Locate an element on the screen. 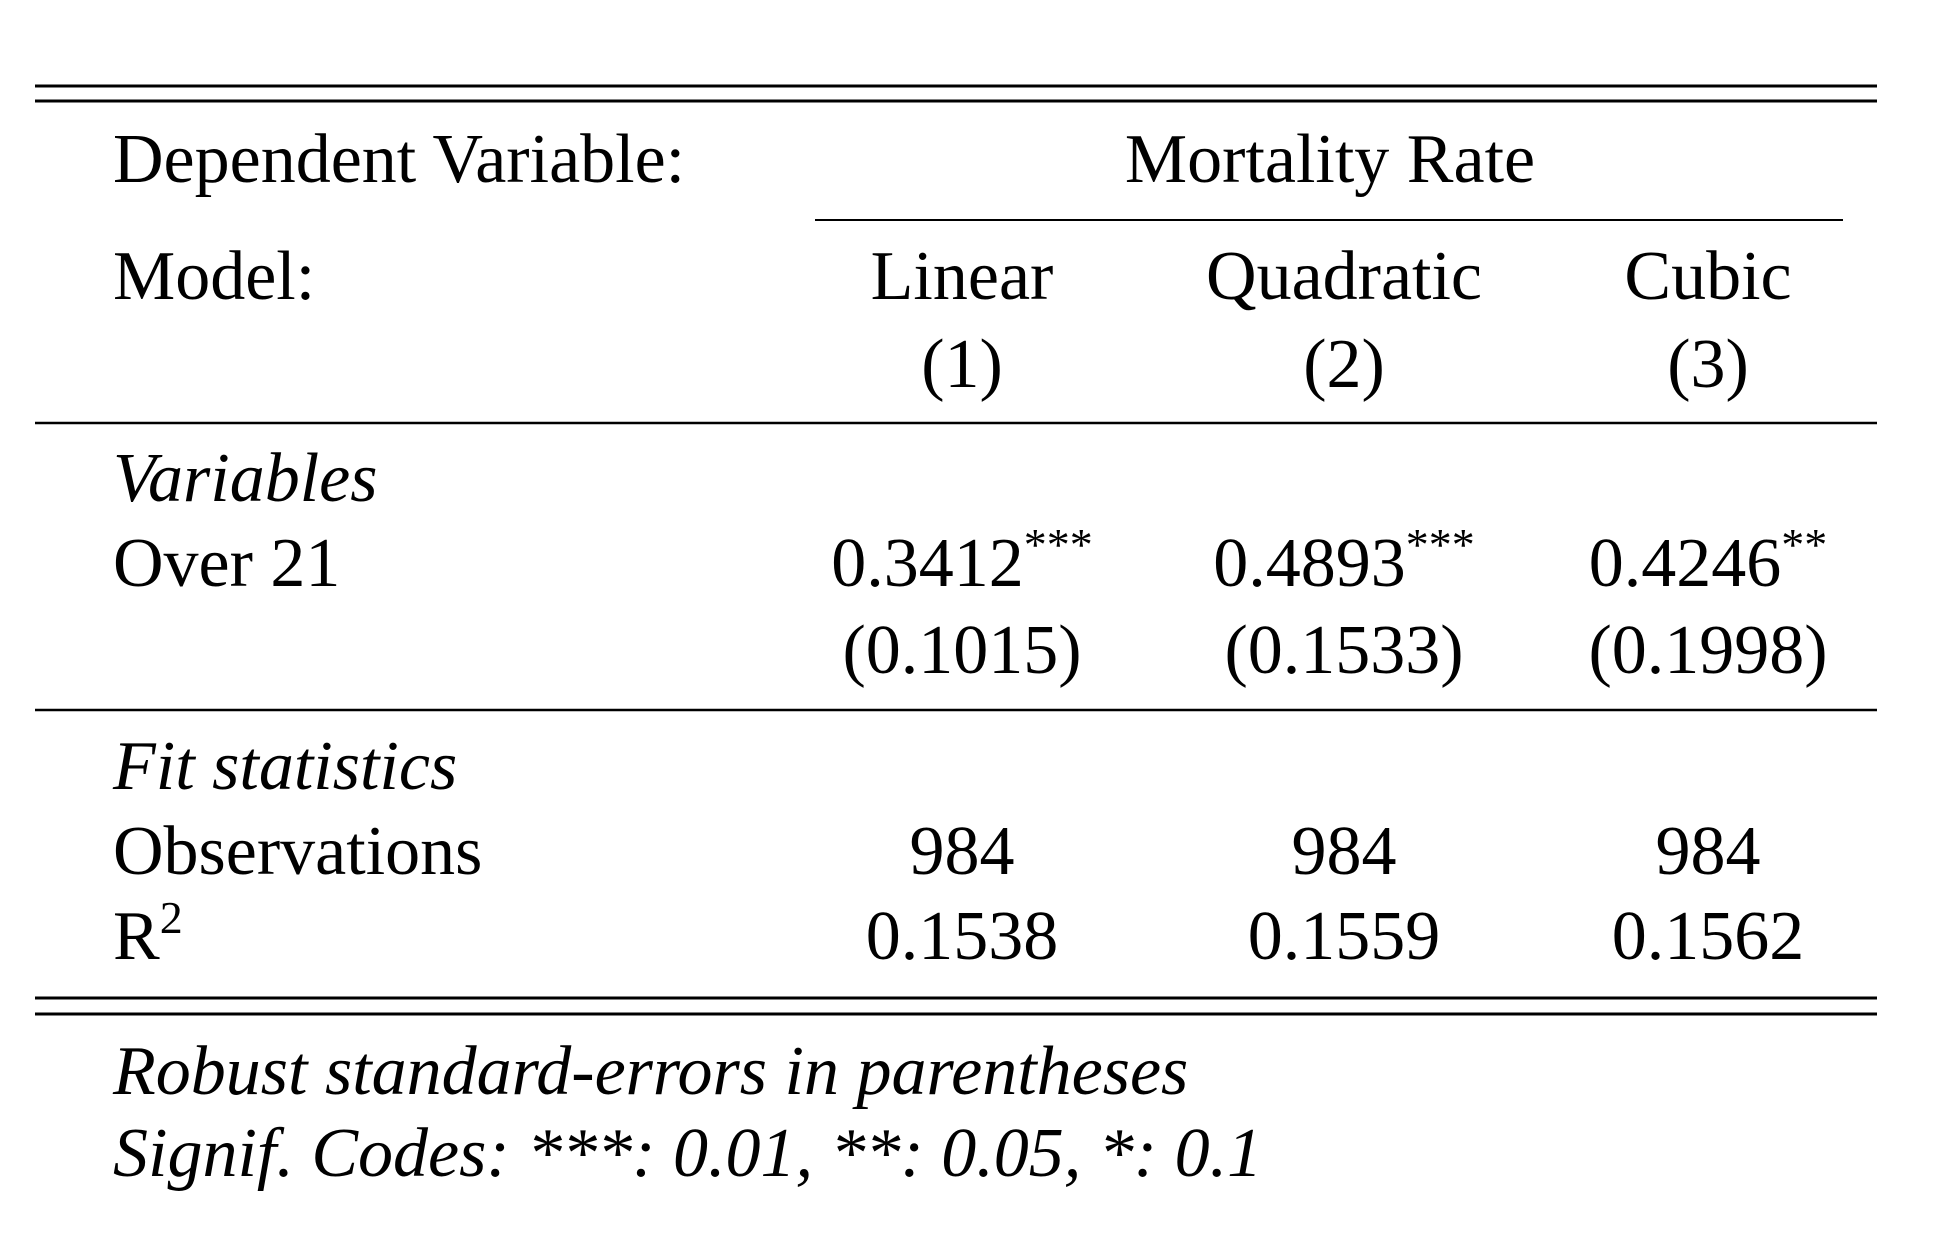  row-label: R2 is located at coordinates (148, 933).